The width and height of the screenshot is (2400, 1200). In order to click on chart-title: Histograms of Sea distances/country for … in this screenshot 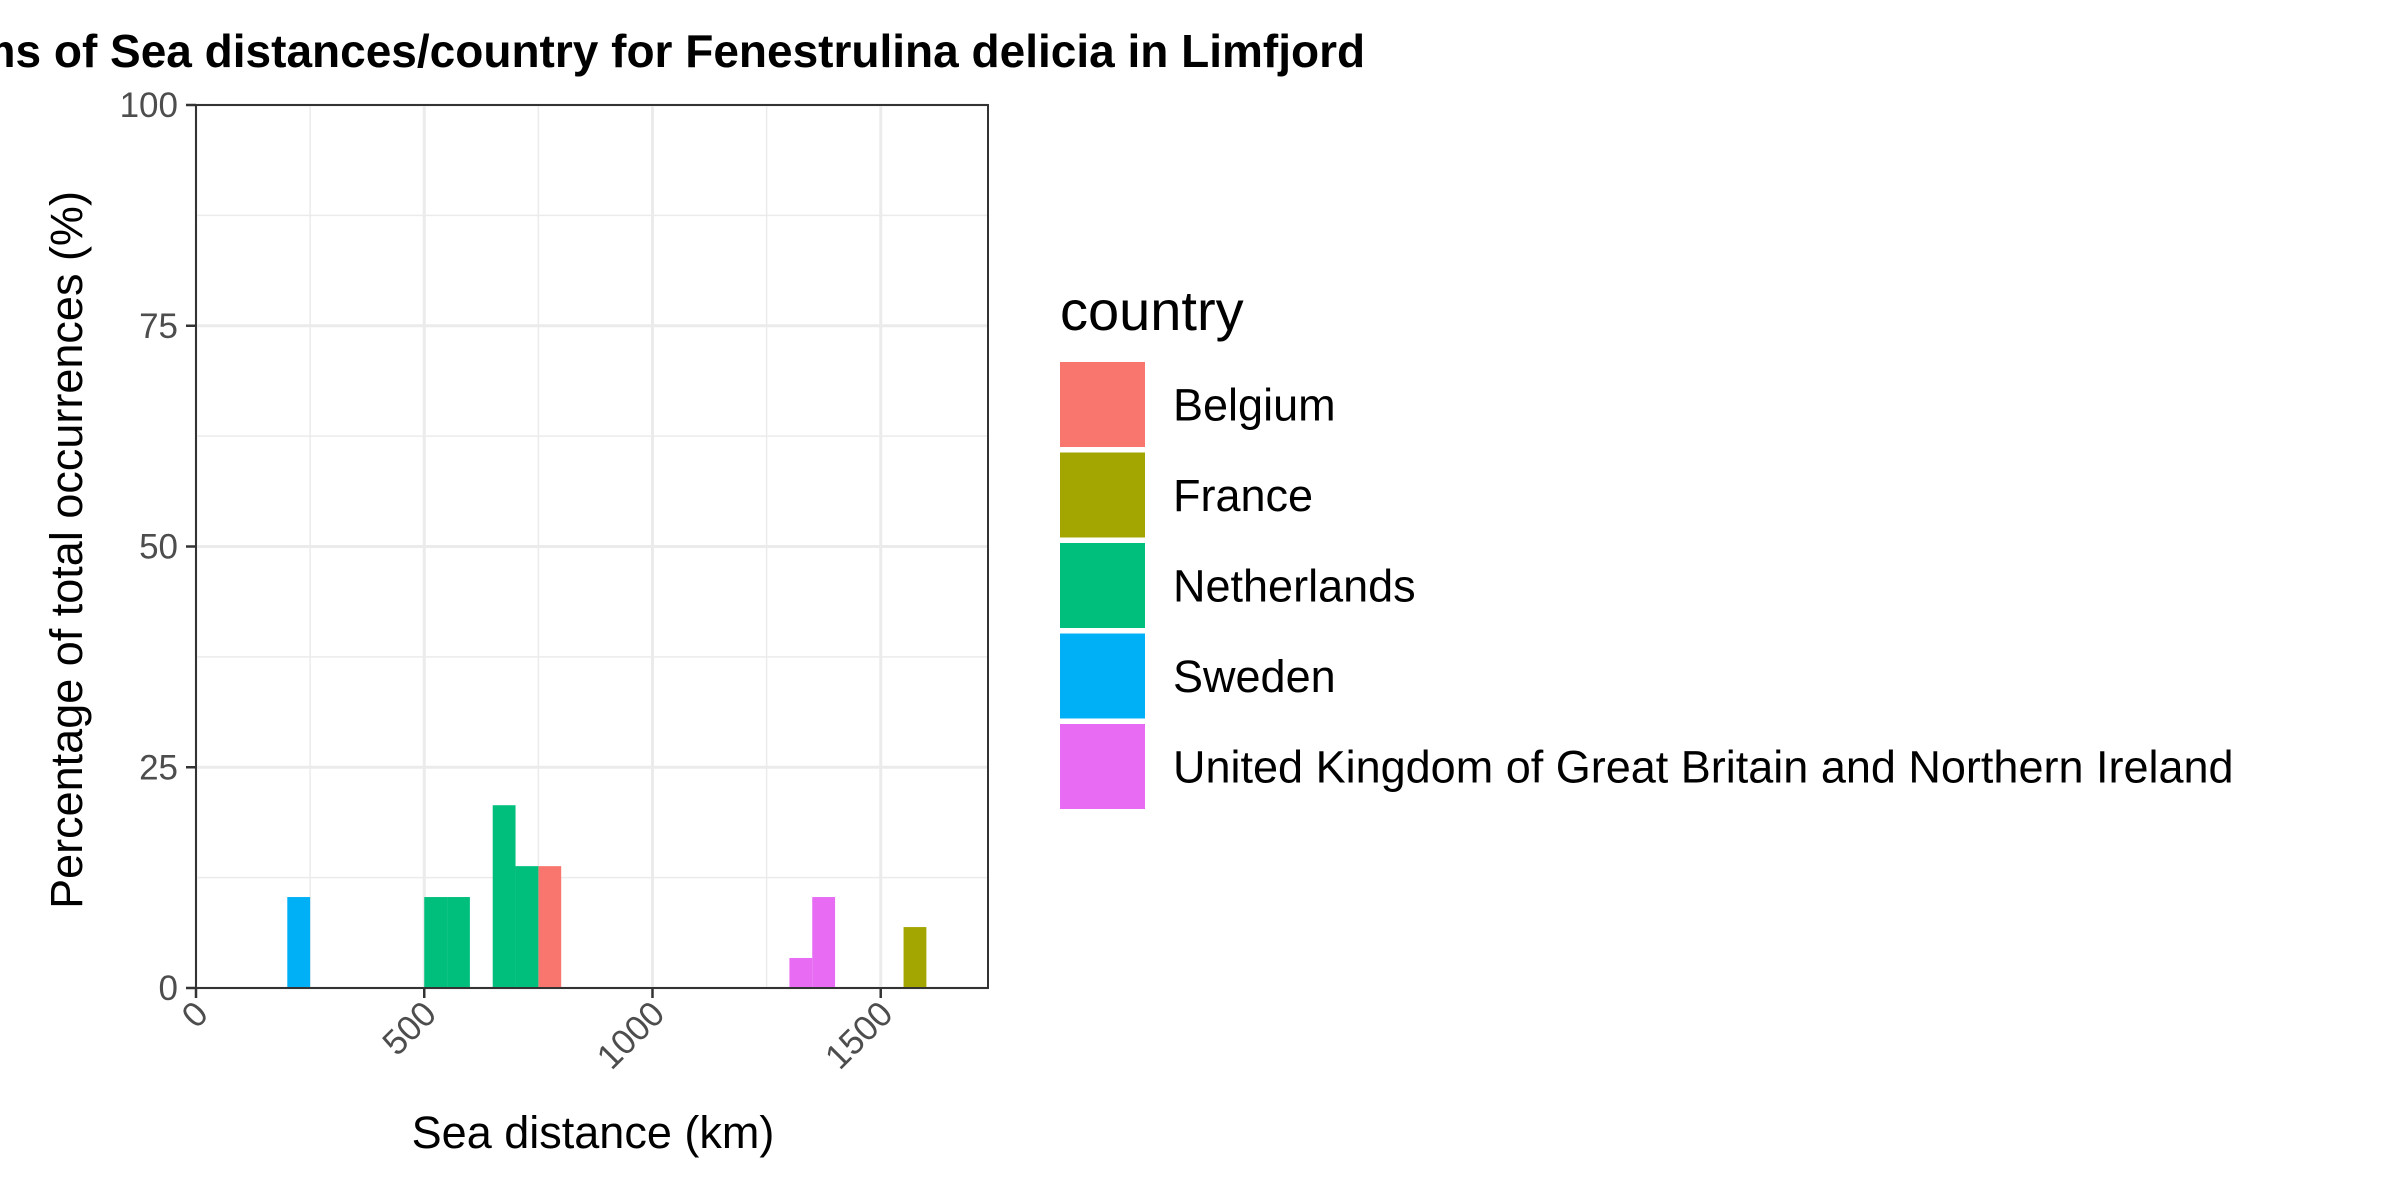, I will do `click(682, 51)`.